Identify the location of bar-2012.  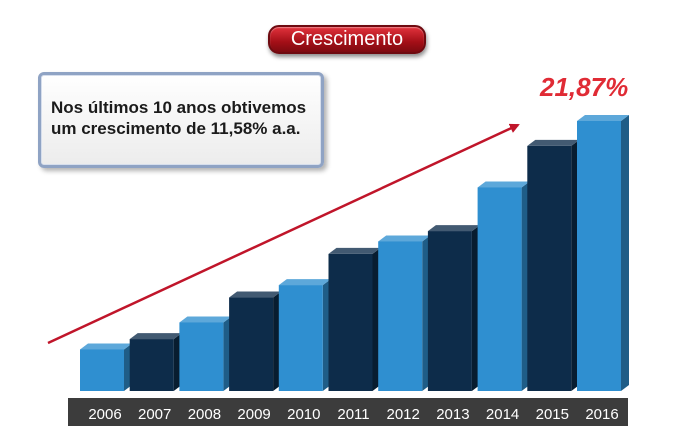
(404, 313).